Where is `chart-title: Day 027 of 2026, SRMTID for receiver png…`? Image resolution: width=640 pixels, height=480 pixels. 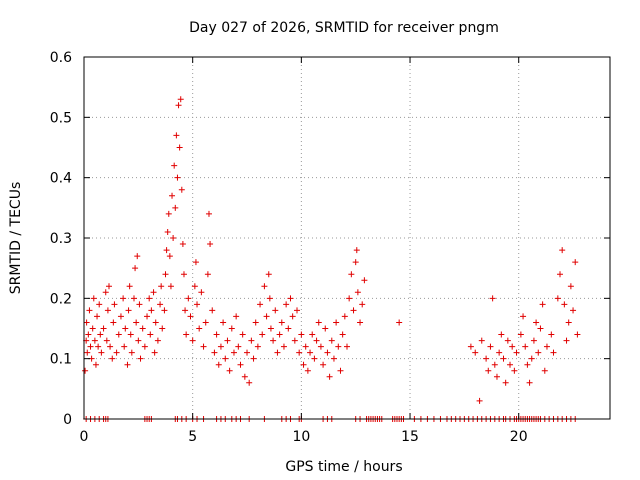
chart-title: Day 027 of 2026, SRMTID for receiver png… is located at coordinates (344, 28).